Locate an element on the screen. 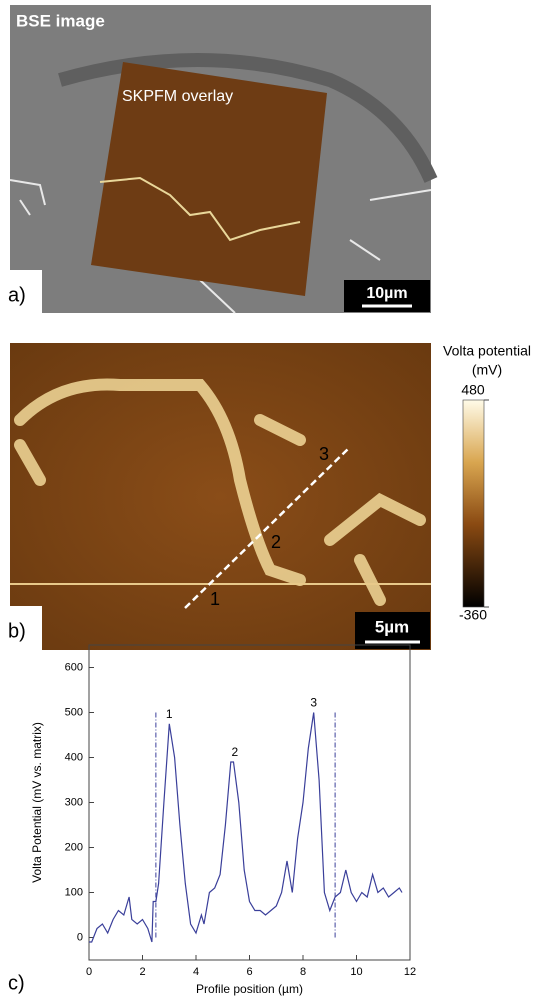 The width and height of the screenshot is (551, 1006). y-tick-label: 300 is located at coordinates (74, 802).